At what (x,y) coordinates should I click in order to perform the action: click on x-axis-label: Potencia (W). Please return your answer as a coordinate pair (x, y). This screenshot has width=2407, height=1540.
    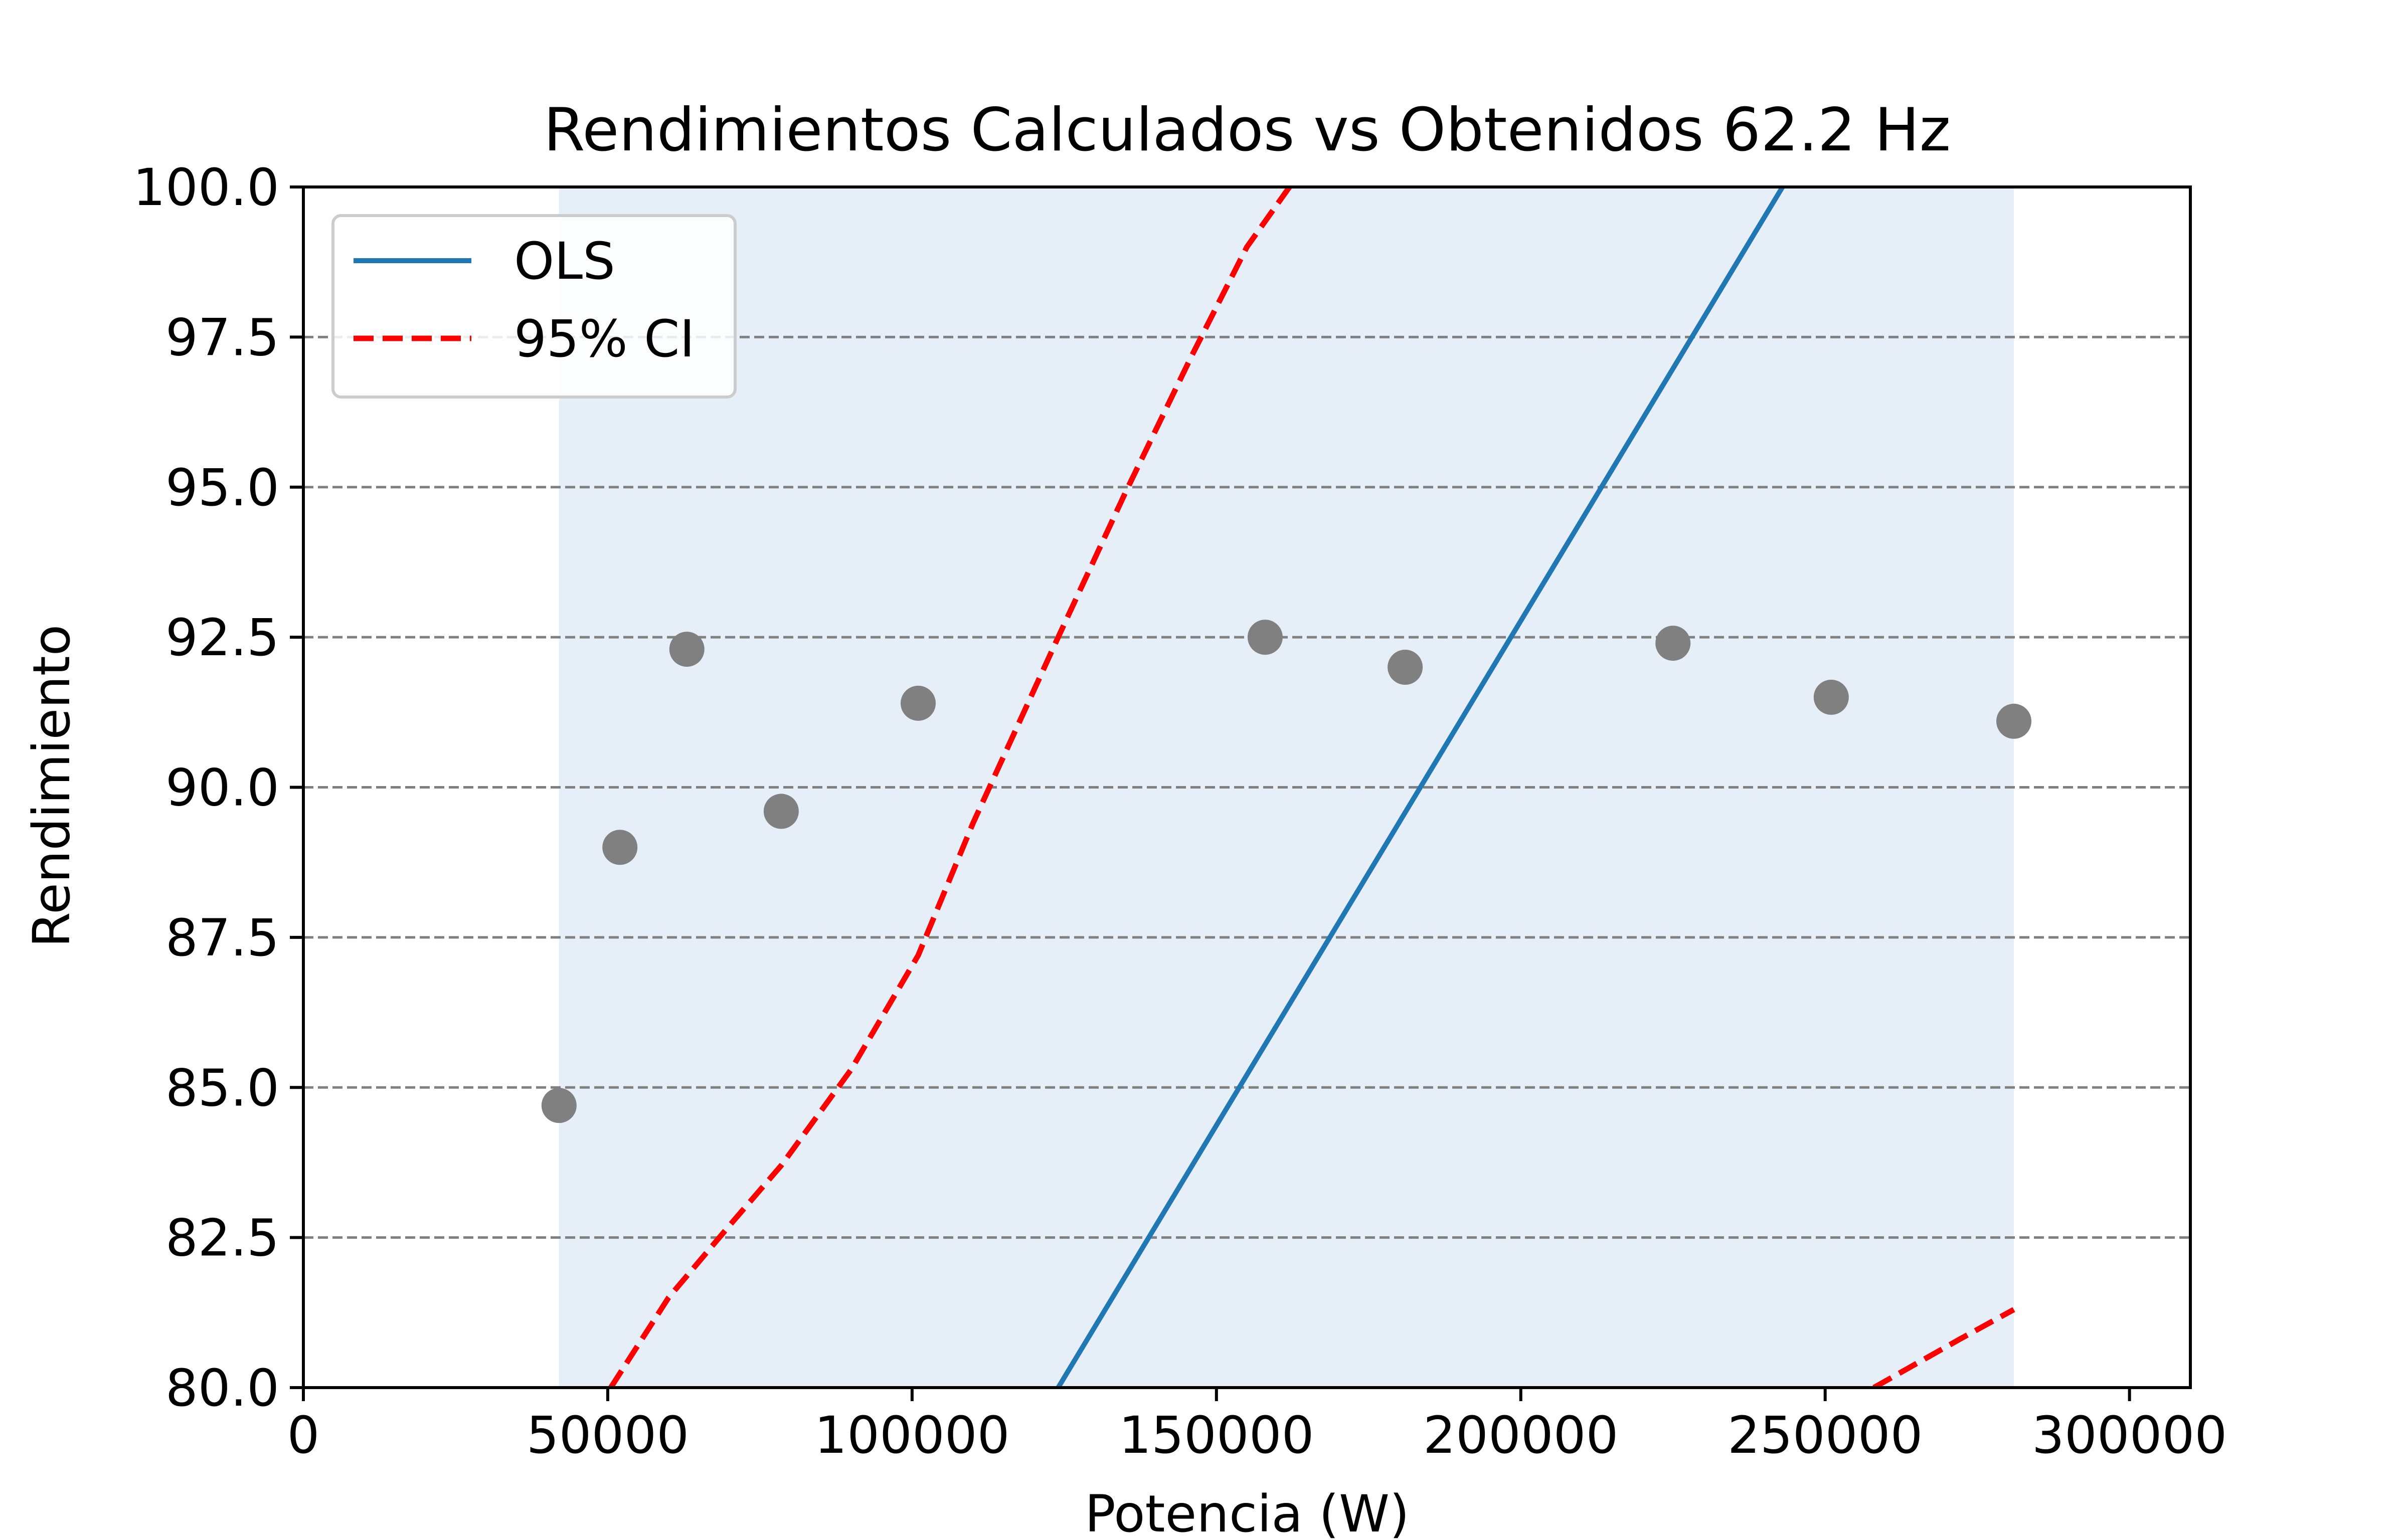
    Looking at the image, I should click on (1247, 1512).